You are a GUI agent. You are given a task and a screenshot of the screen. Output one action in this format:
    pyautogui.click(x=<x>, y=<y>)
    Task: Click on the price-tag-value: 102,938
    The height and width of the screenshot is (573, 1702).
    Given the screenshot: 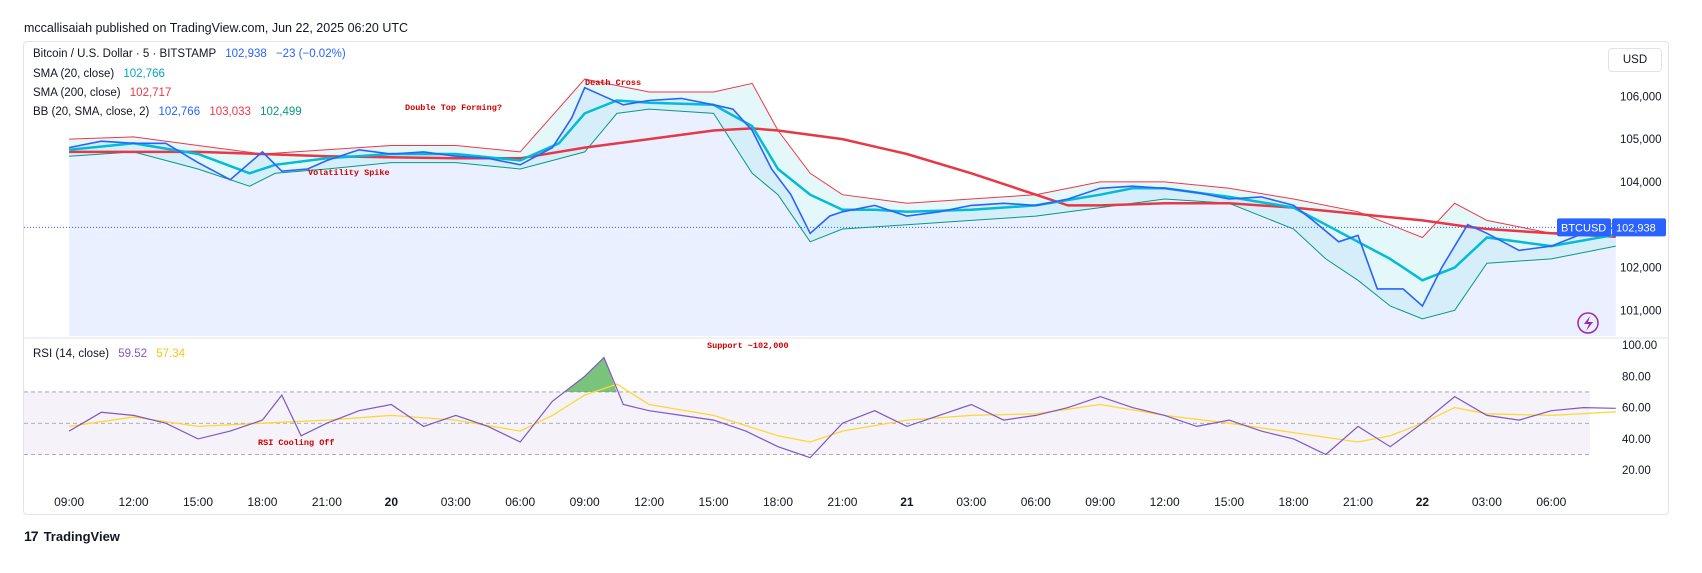 What is the action you would take?
    pyautogui.click(x=1636, y=228)
    